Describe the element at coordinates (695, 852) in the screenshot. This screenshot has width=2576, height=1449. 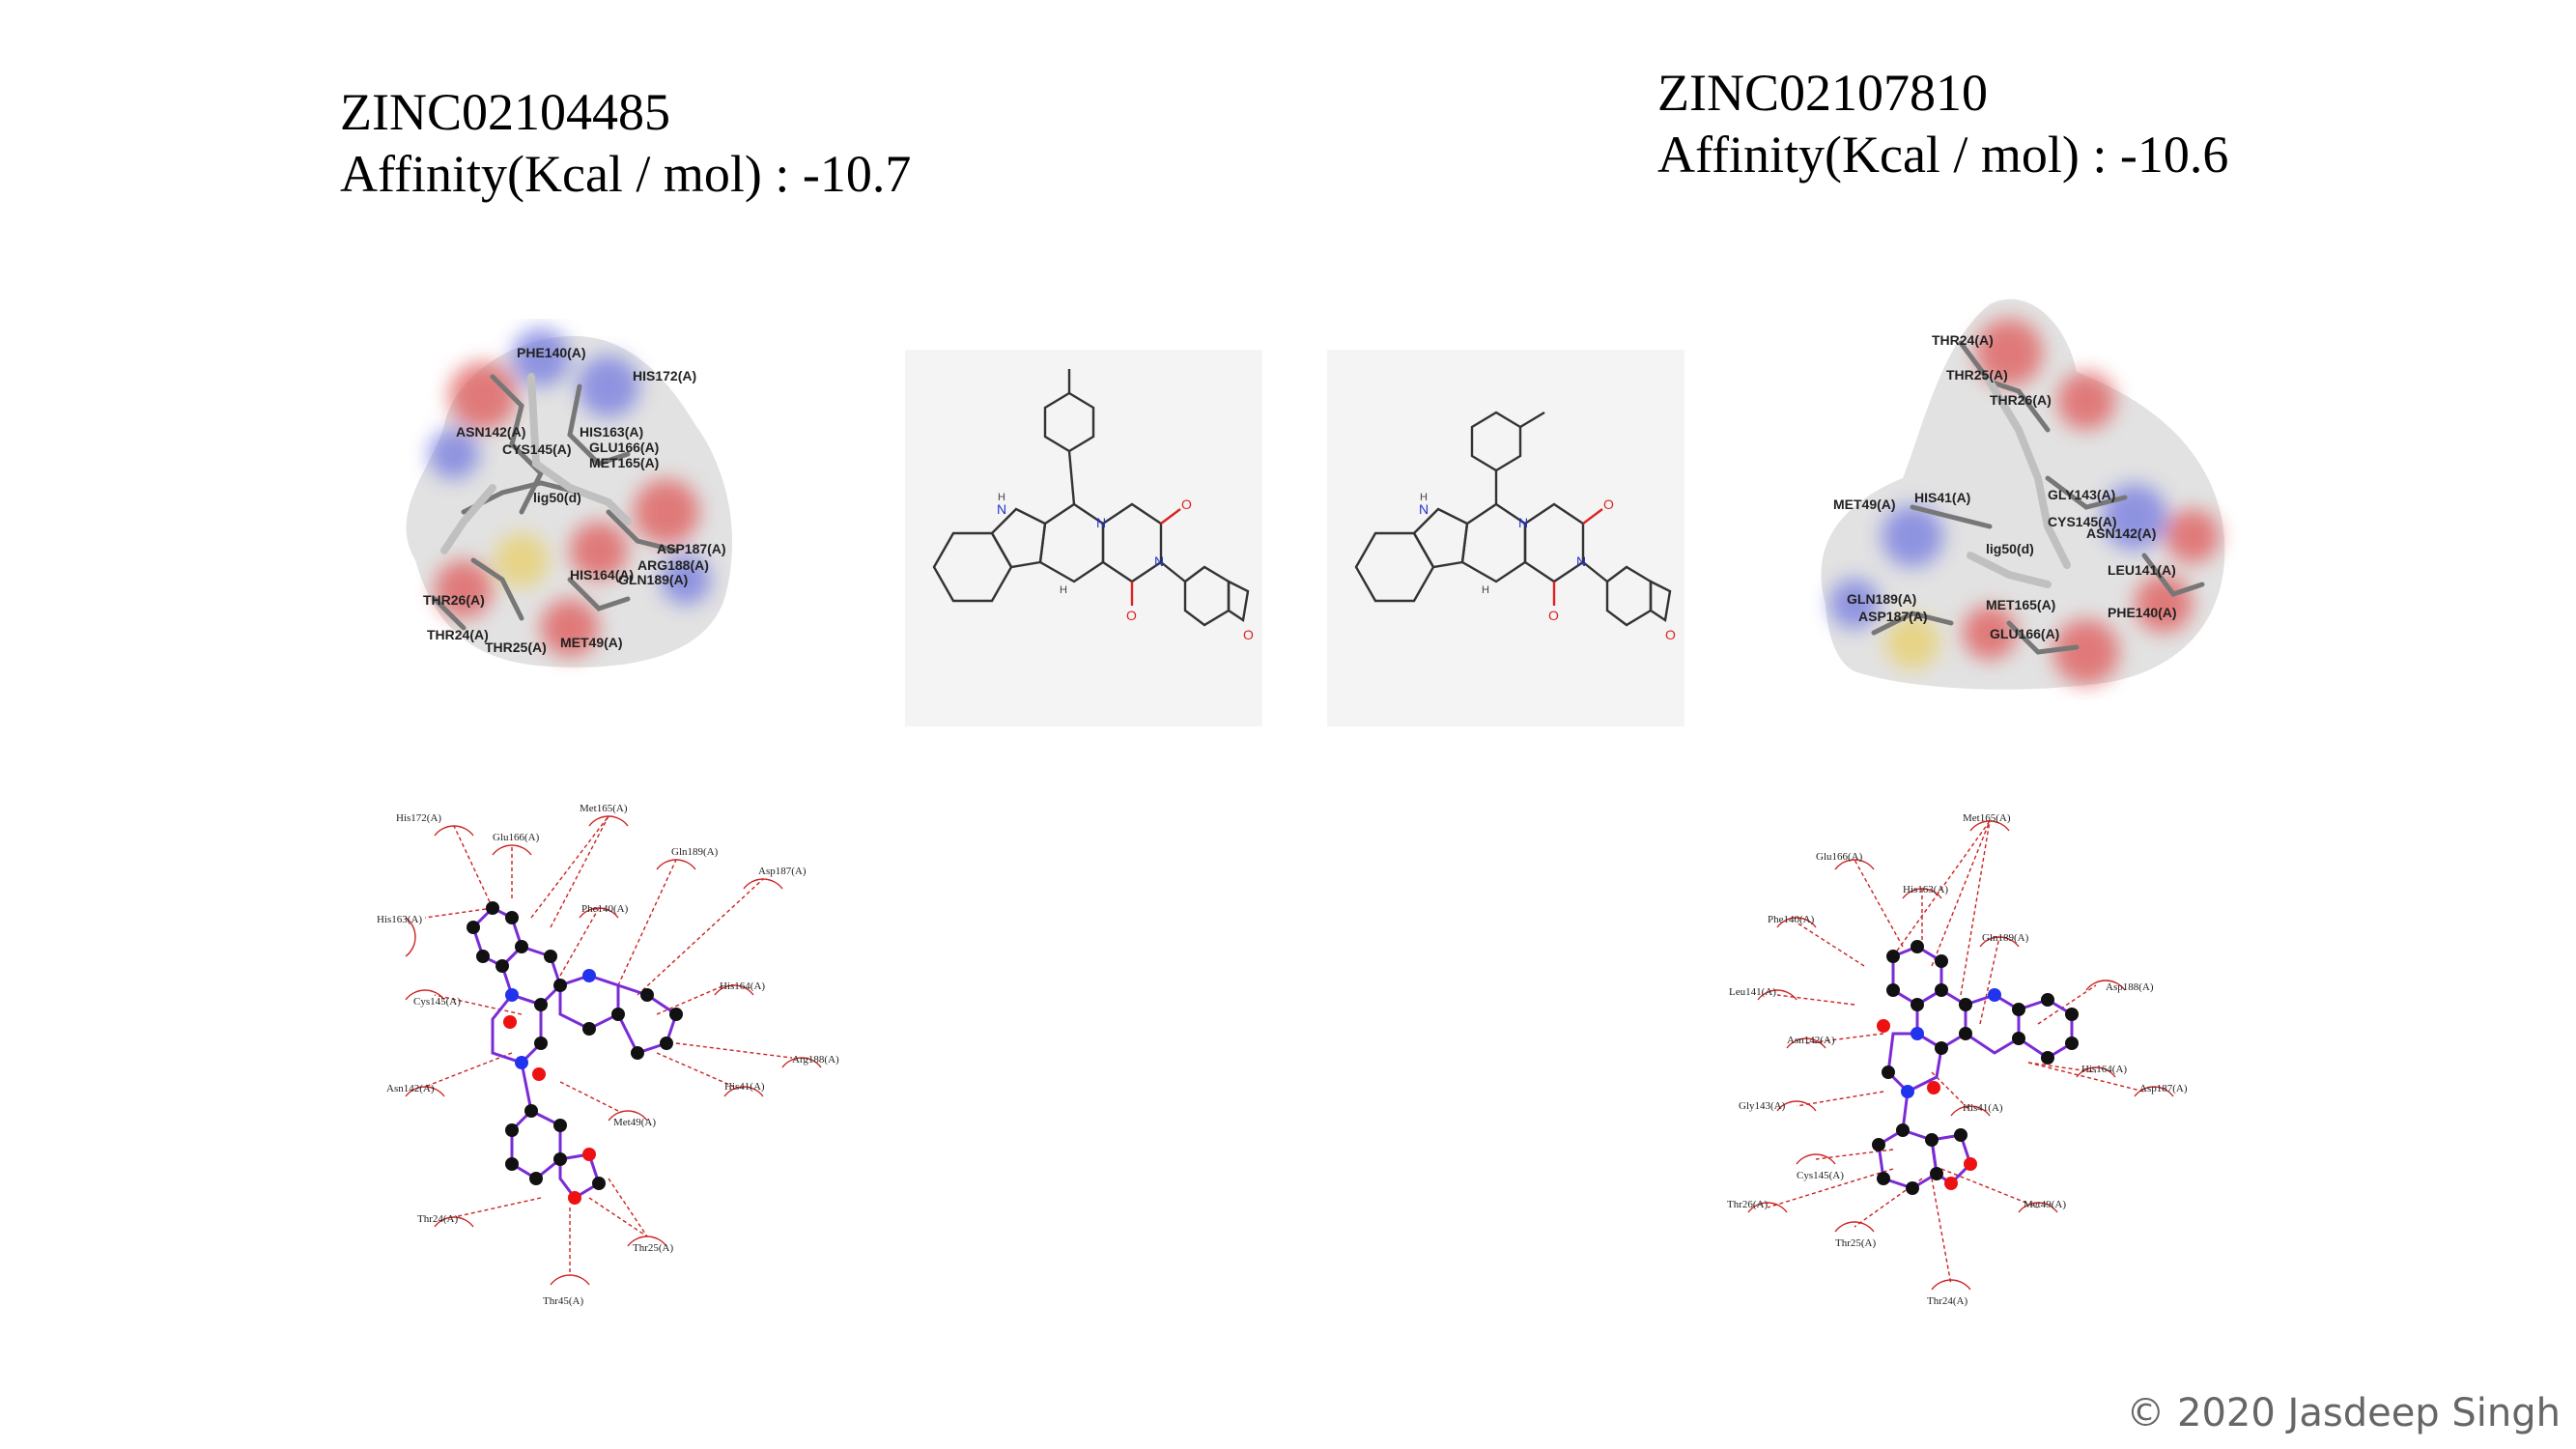
I see `left-ligplot-label: Gln189(A)` at that location.